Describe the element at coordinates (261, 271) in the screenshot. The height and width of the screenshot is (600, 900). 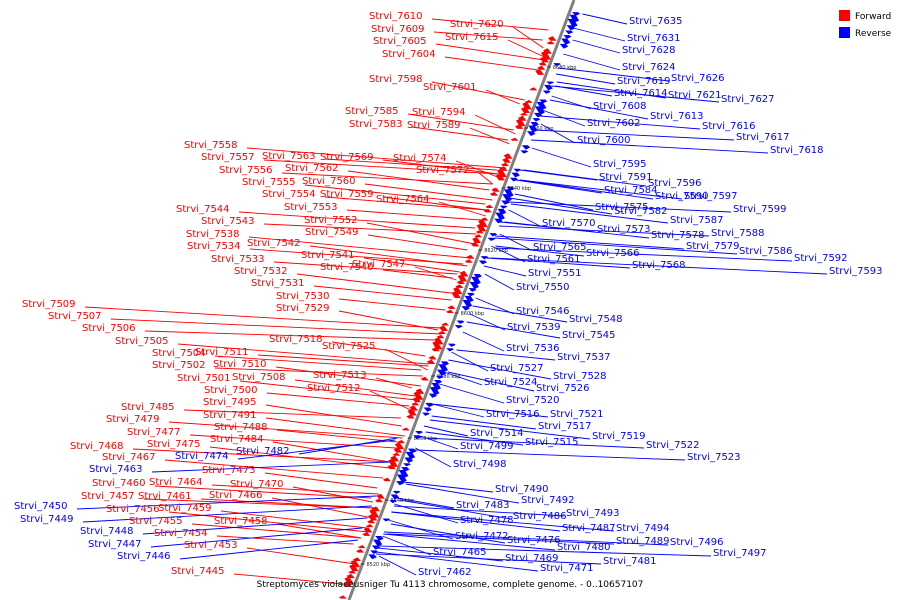
I see `gene-label: Strvi_7532` at that location.